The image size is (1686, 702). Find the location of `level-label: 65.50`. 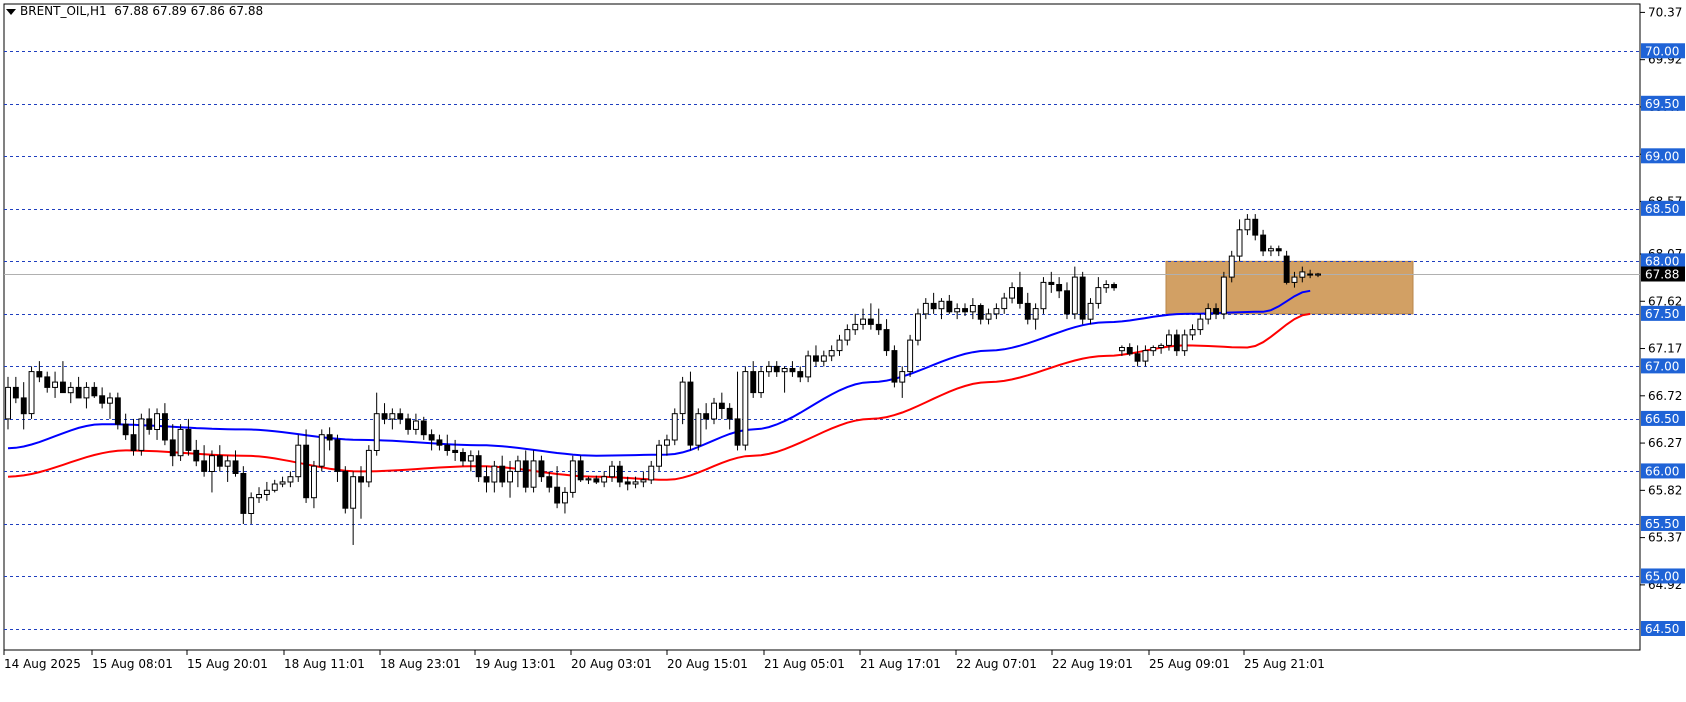

level-label: 65.50 is located at coordinates (1662, 524).